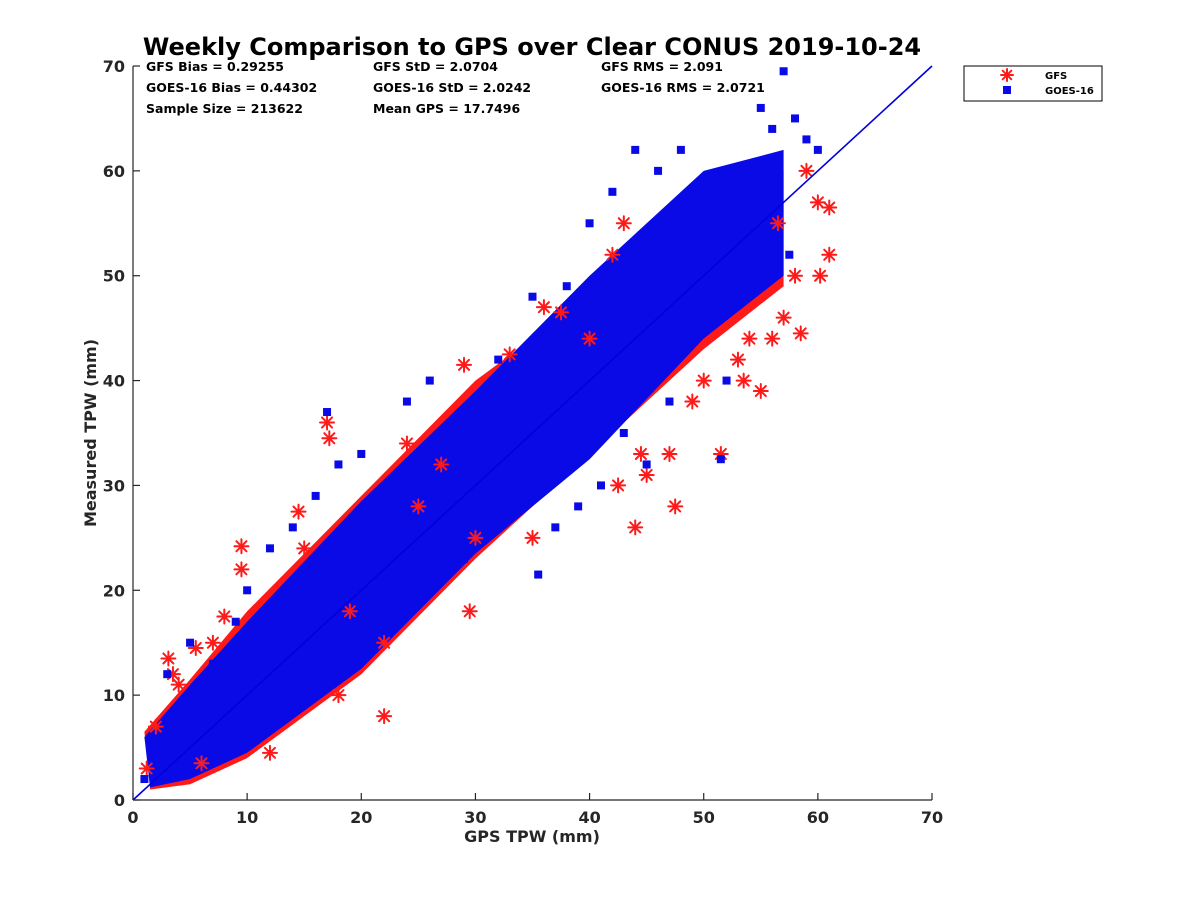 This screenshot has width=1200, height=900. I want to click on stat-goes16-rms: GOES-16 RMS = 2.0721, so click(683, 87).